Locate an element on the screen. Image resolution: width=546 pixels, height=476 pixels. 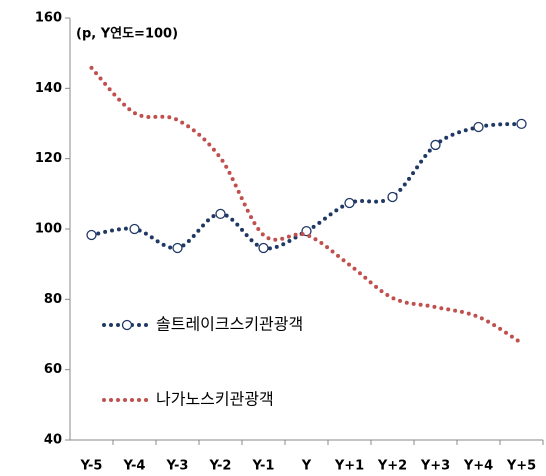
x-tick-label: Y-5 is located at coordinates (91, 466).